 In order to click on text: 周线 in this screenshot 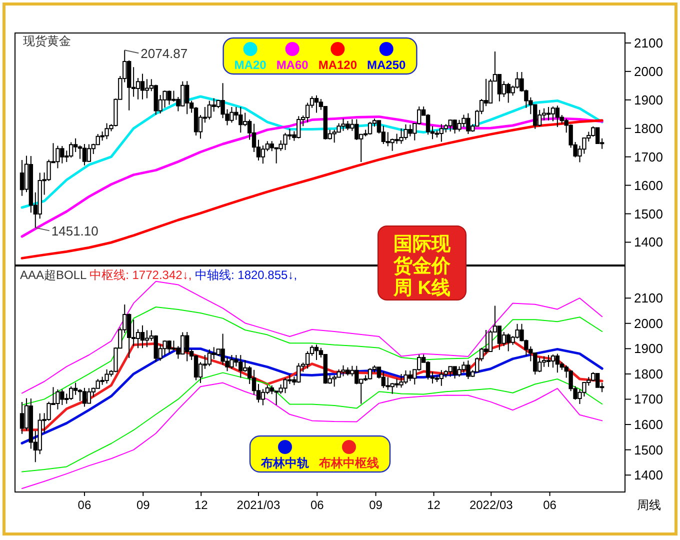, I will do `click(649, 505)`.